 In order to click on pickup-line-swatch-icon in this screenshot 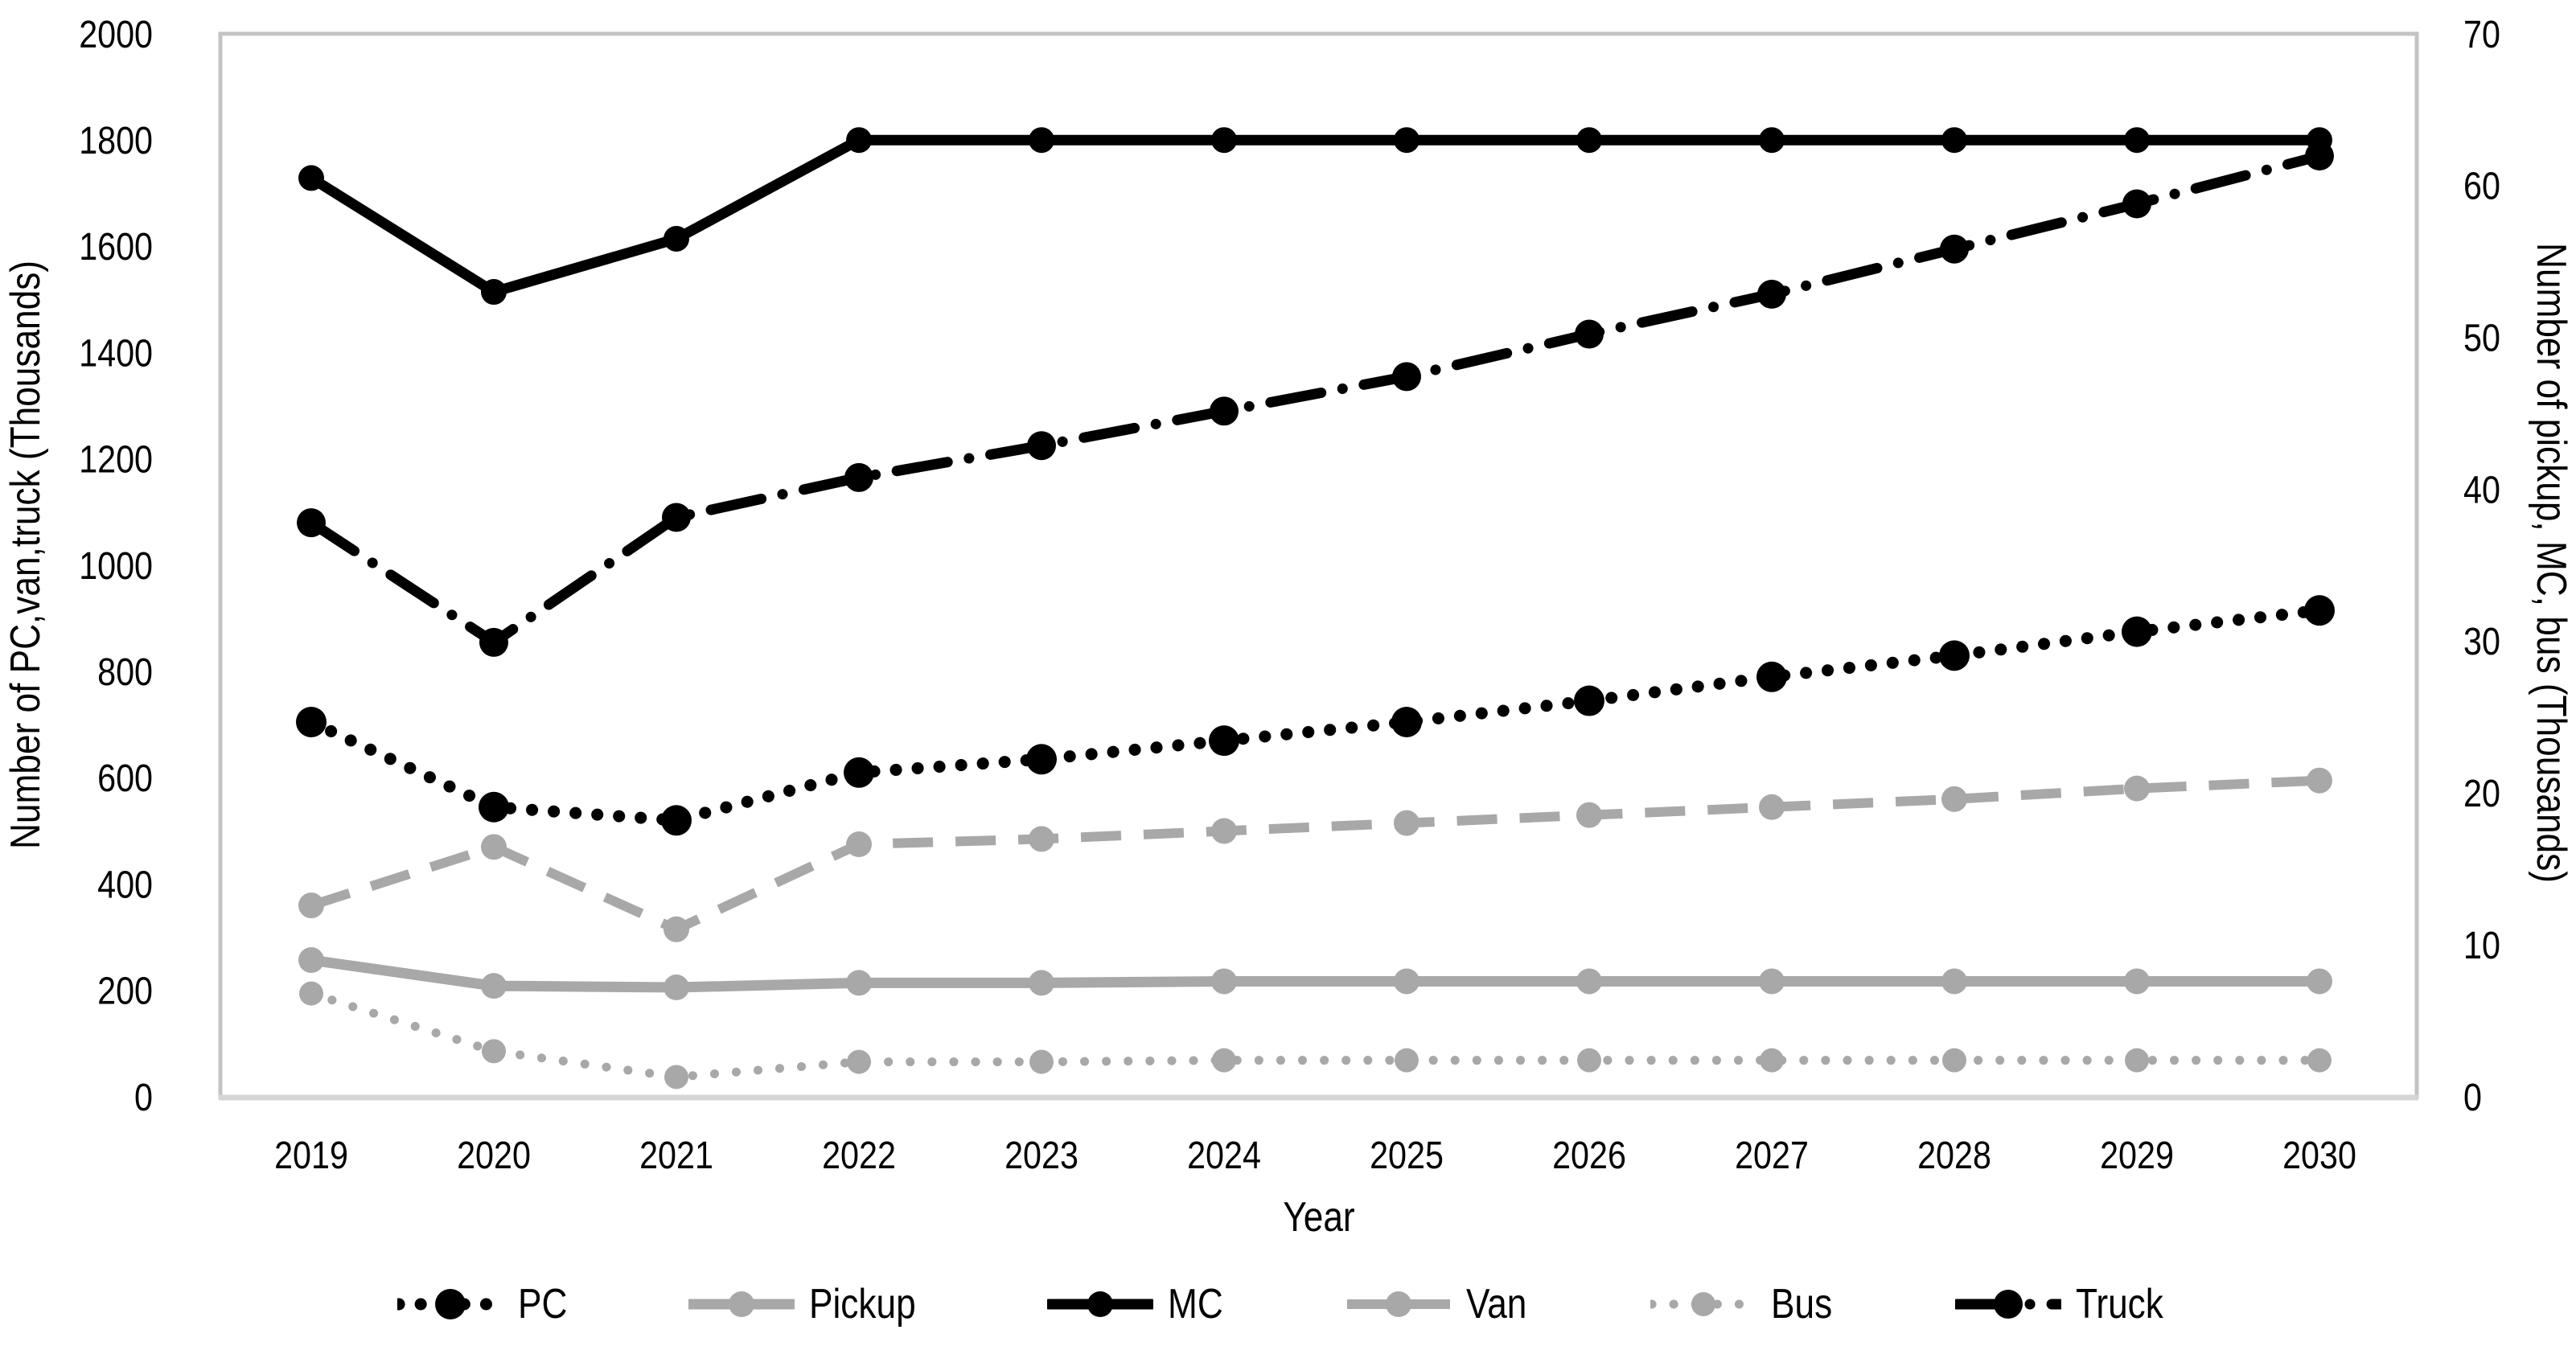, I will do `click(741, 1304)`.